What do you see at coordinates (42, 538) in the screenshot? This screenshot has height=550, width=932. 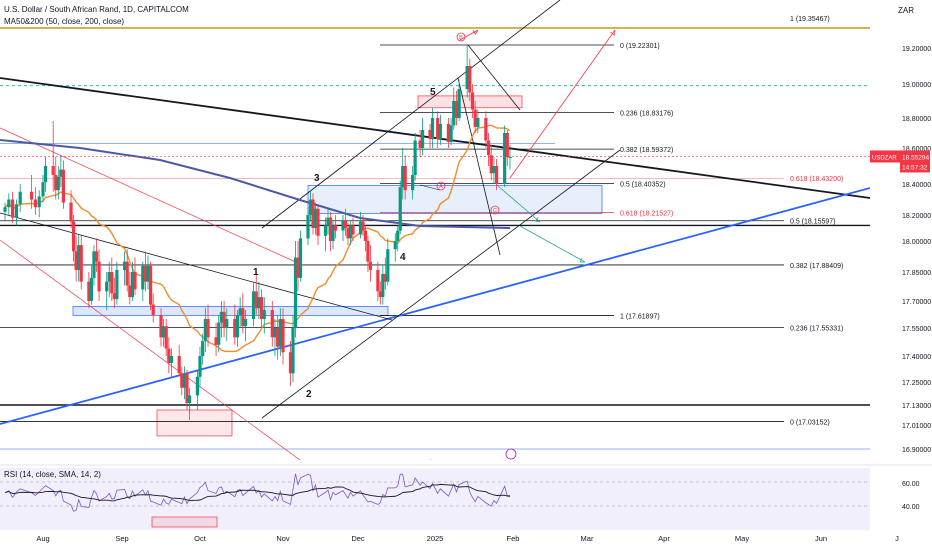 I see `x-tick-label: Aug` at bounding box center [42, 538].